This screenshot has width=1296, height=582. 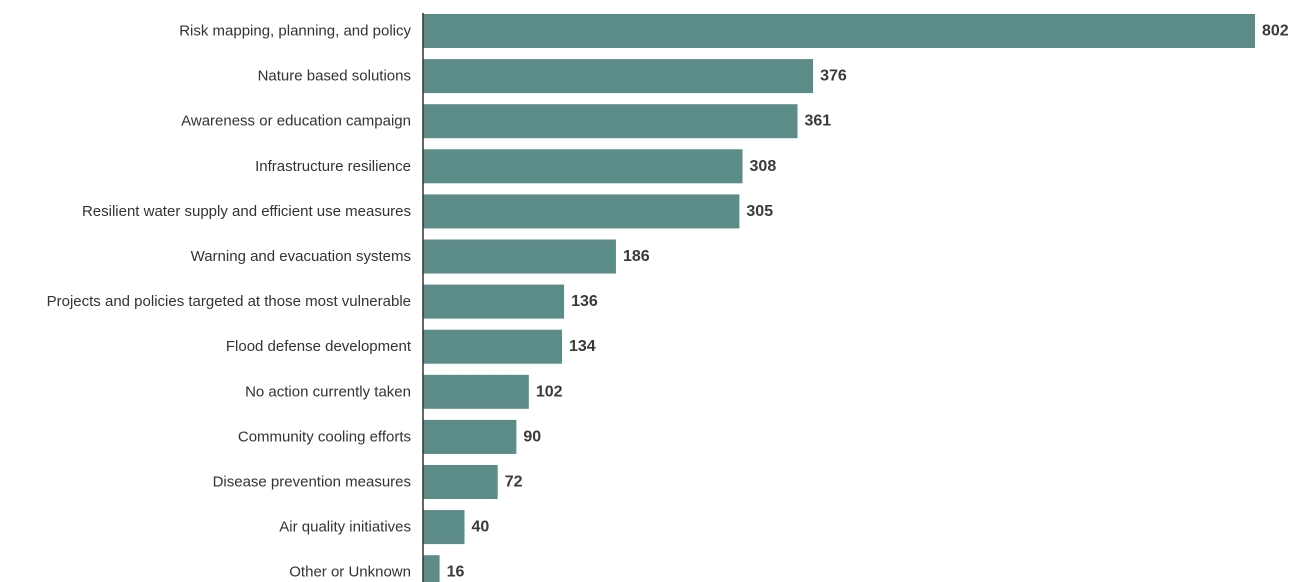 I want to click on value-label-12: 16, so click(x=456, y=572).